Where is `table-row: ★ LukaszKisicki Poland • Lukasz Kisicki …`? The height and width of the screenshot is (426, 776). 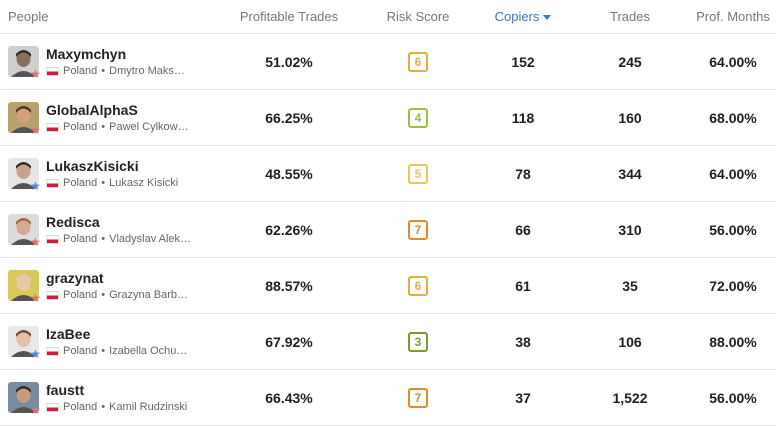
table-row: ★ LukaszKisicki Poland • Lukasz Kisicki … is located at coordinates (388, 174).